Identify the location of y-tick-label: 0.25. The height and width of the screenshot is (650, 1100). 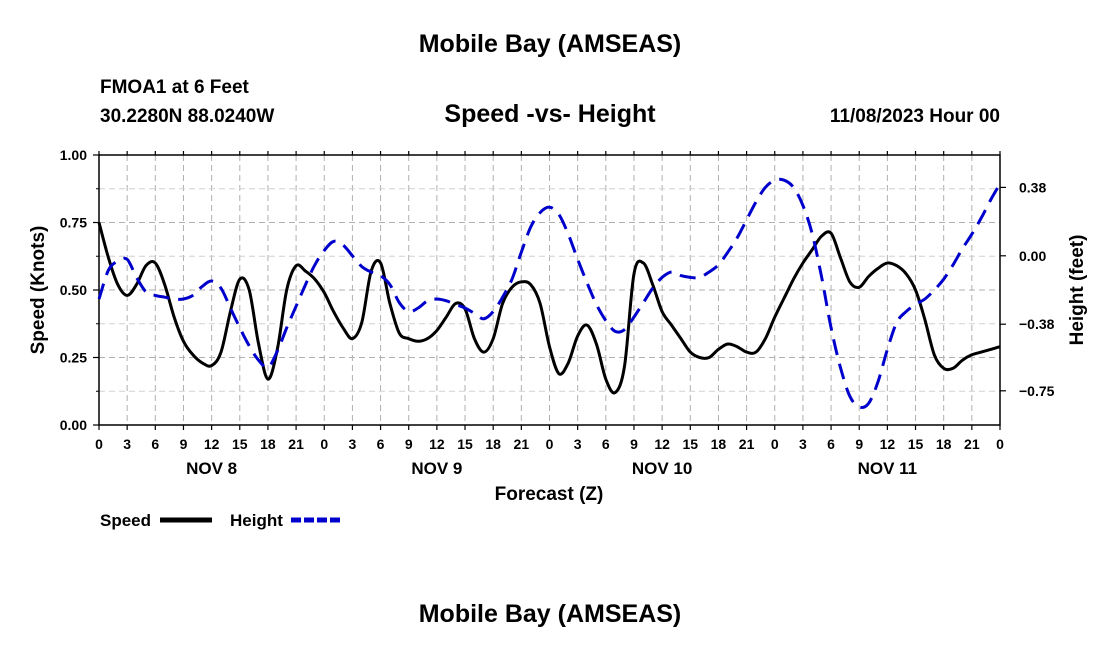
(73, 358).